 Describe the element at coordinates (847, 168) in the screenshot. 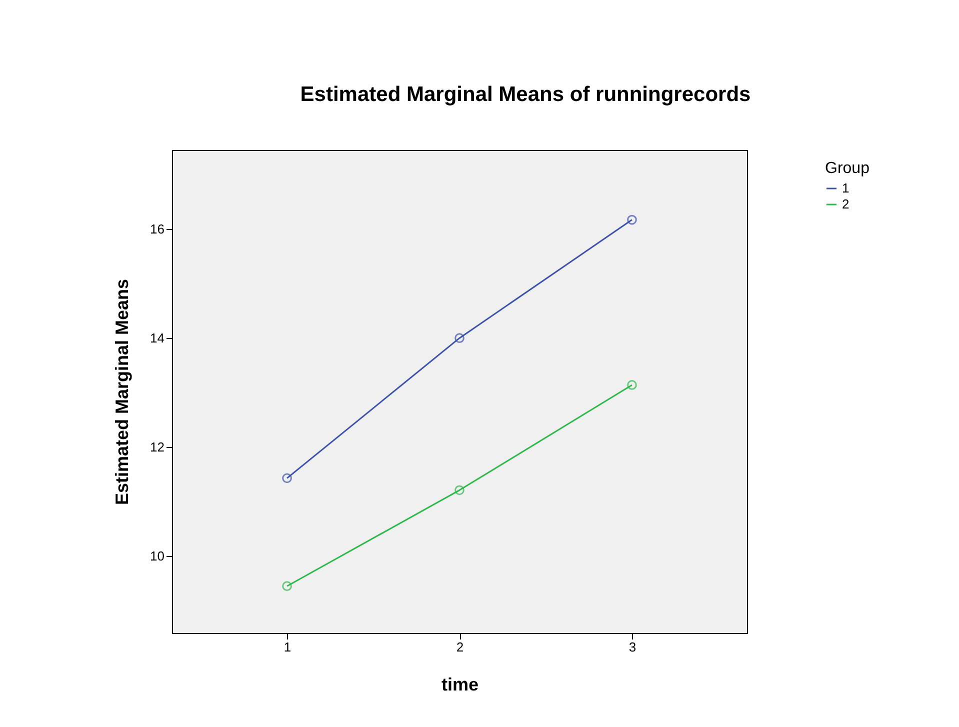

I see `legend-title: Group` at that location.